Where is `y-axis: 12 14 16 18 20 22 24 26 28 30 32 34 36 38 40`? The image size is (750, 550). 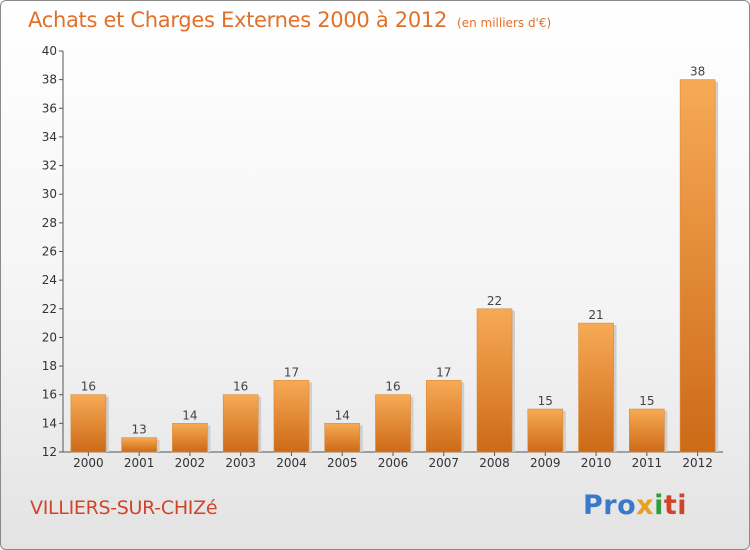
y-axis: 12 14 16 18 20 22 24 26 28 30 32 34 36 38 40 is located at coordinates (53, 251).